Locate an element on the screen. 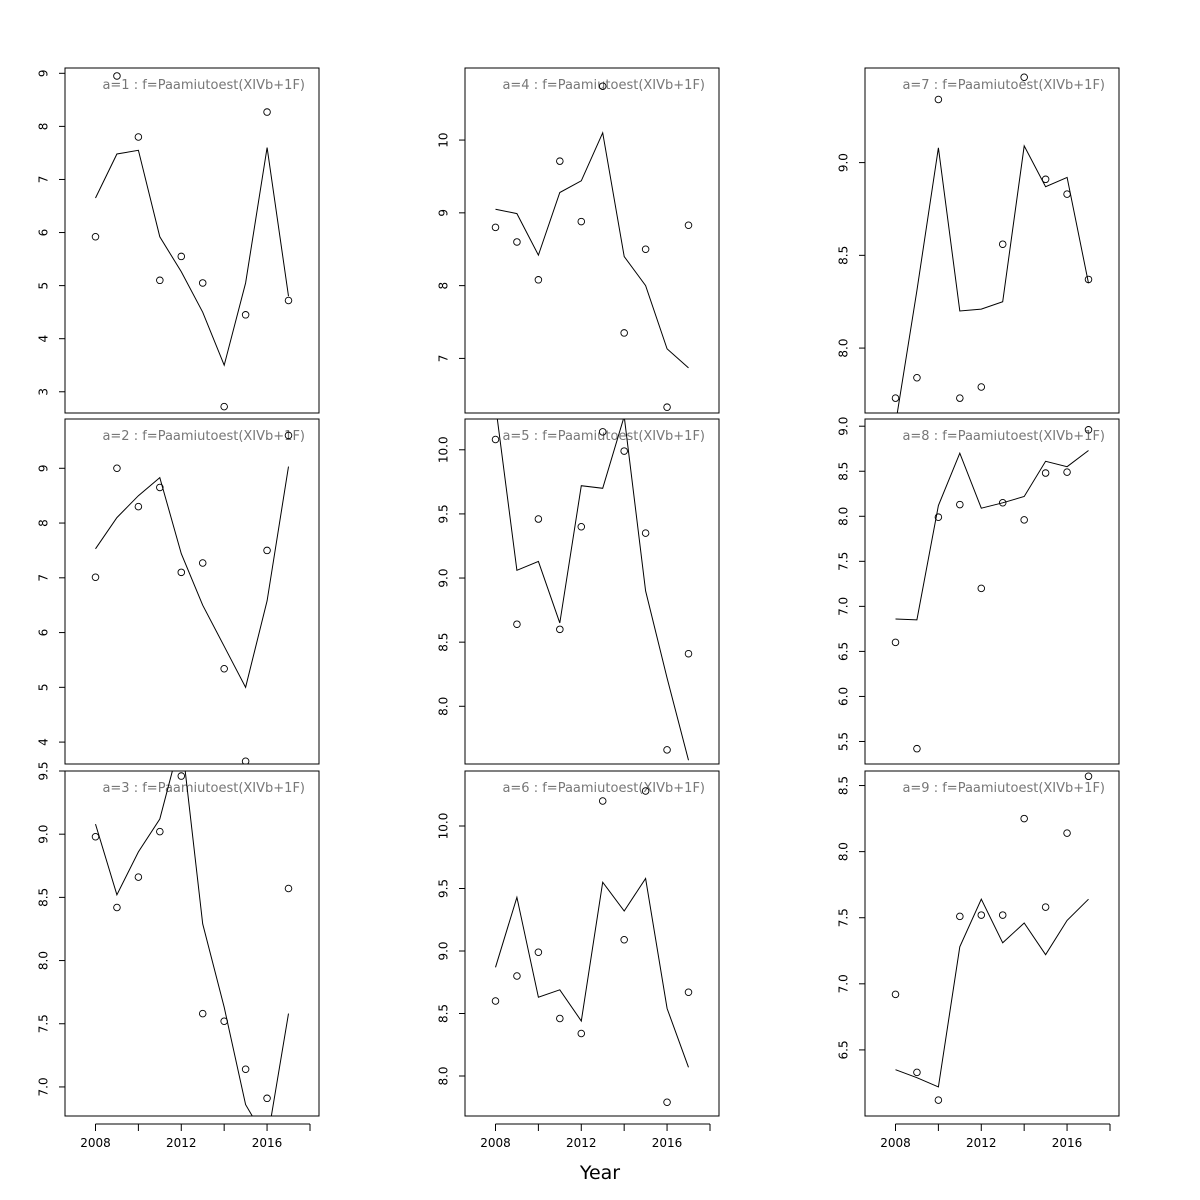  y-tick-label: 7 is located at coordinates (44, 578).